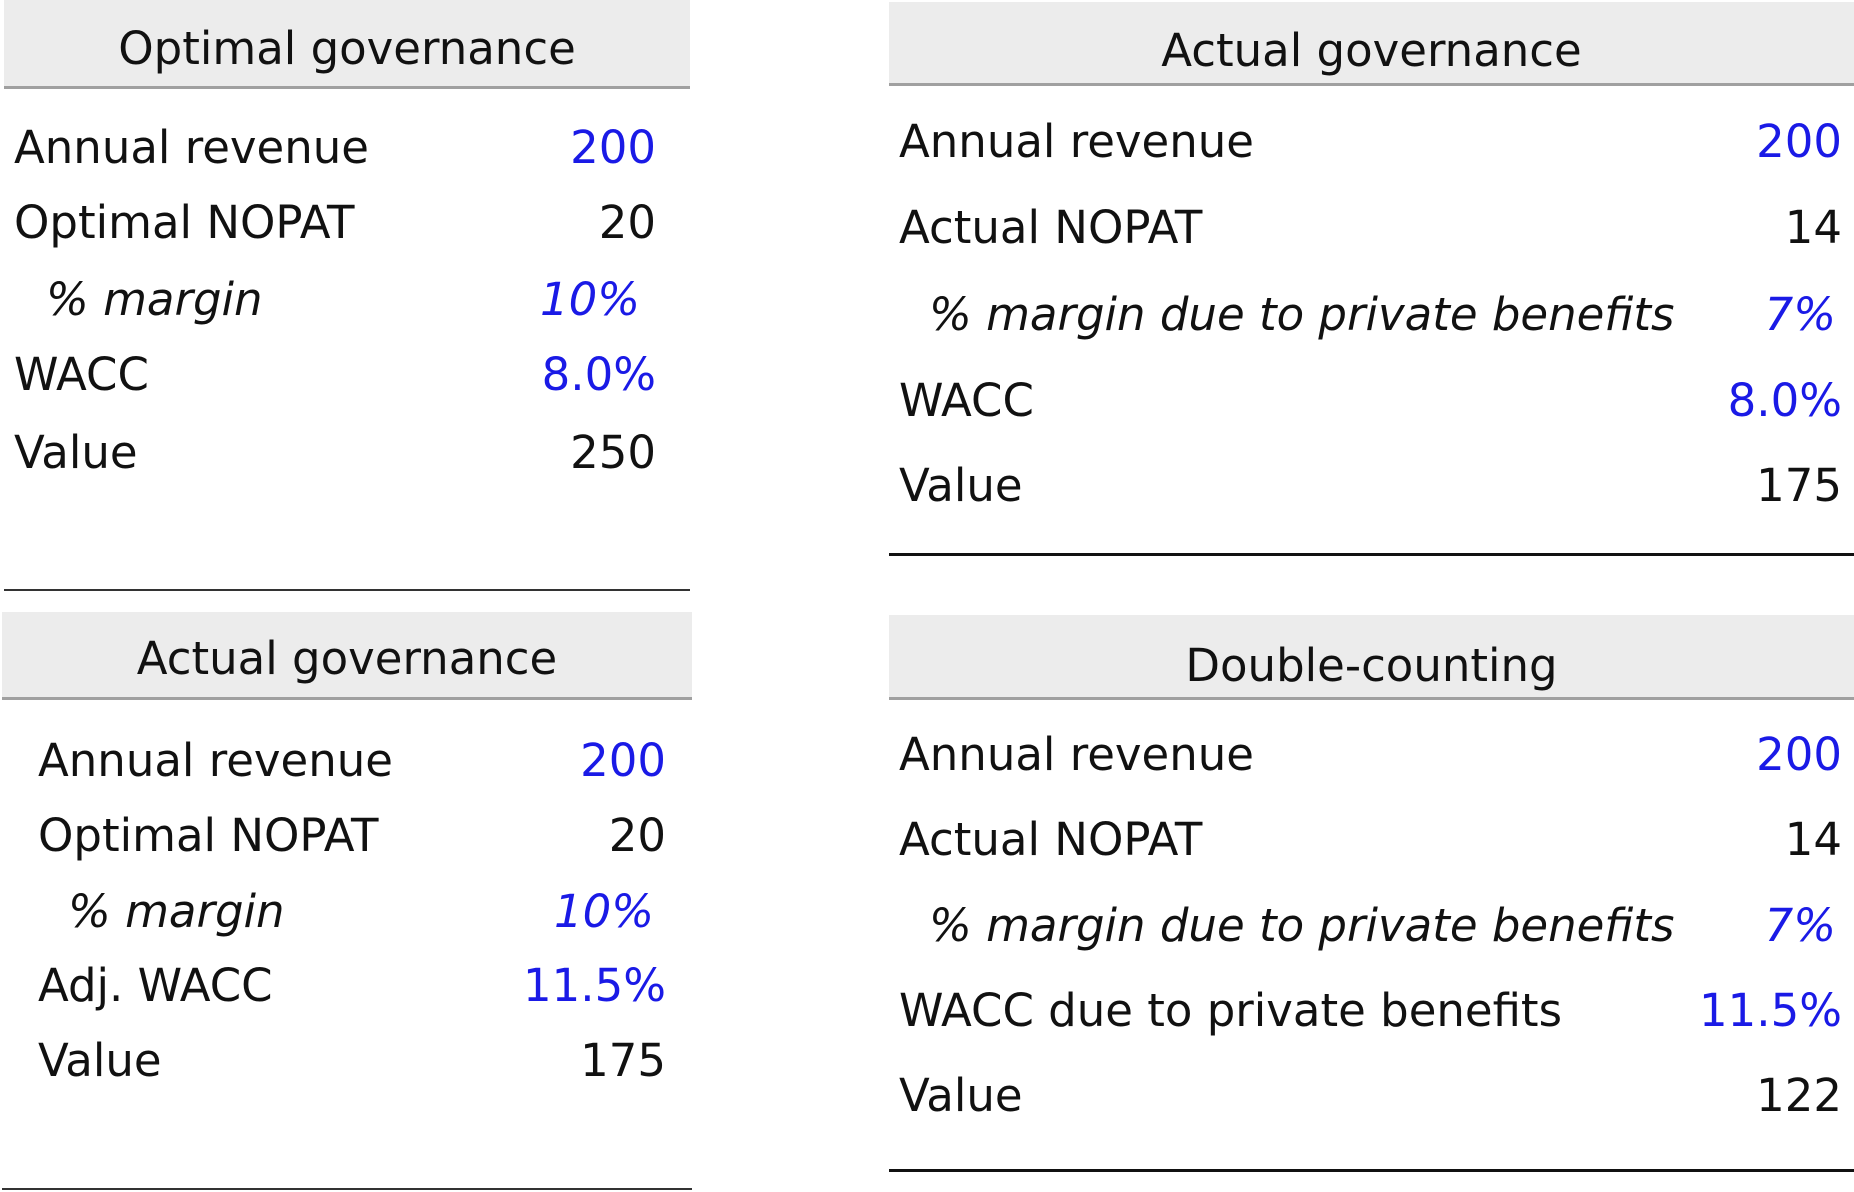 The height and width of the screenshot is (1192, 1854). I want to click on row-label: WACC due to private benefits, so click(1231, 1010).